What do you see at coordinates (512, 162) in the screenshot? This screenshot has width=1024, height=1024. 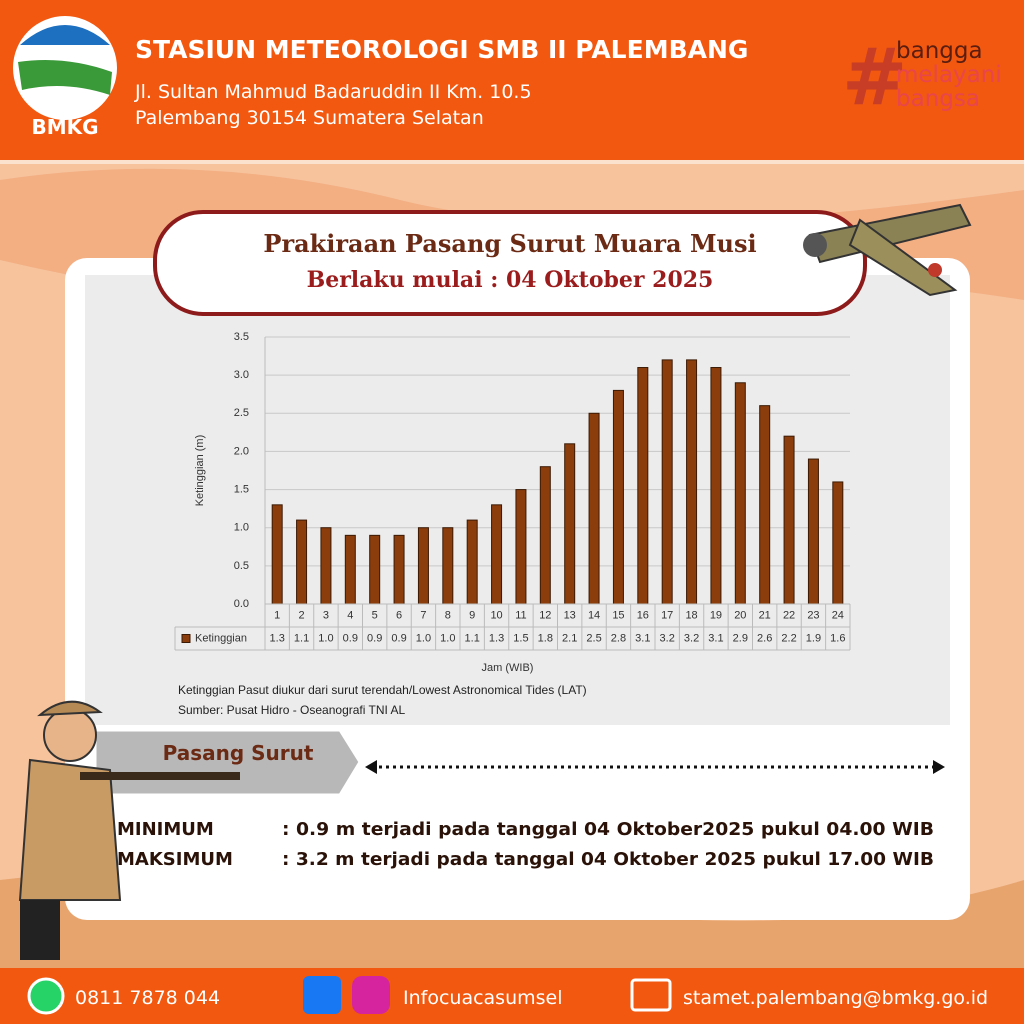 I see `header-line` at bounding box center [512, 162].